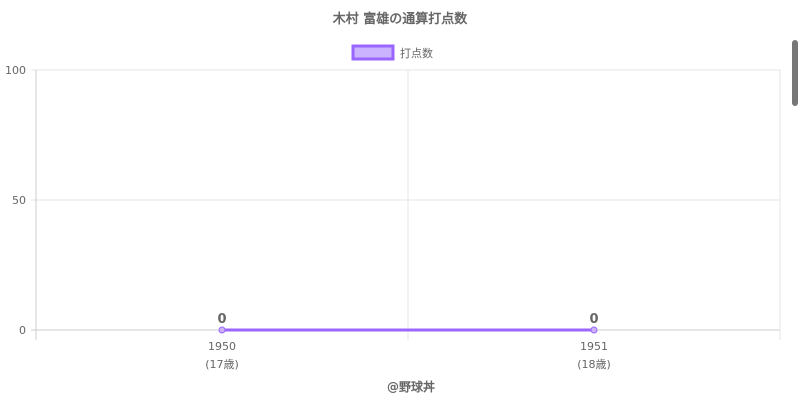 This screenshot has height=400, width=800. What do you see at coordinates (22, 330) in the screenshot?
I see `y-tick-label: 0` at bounding box center [22, 330].